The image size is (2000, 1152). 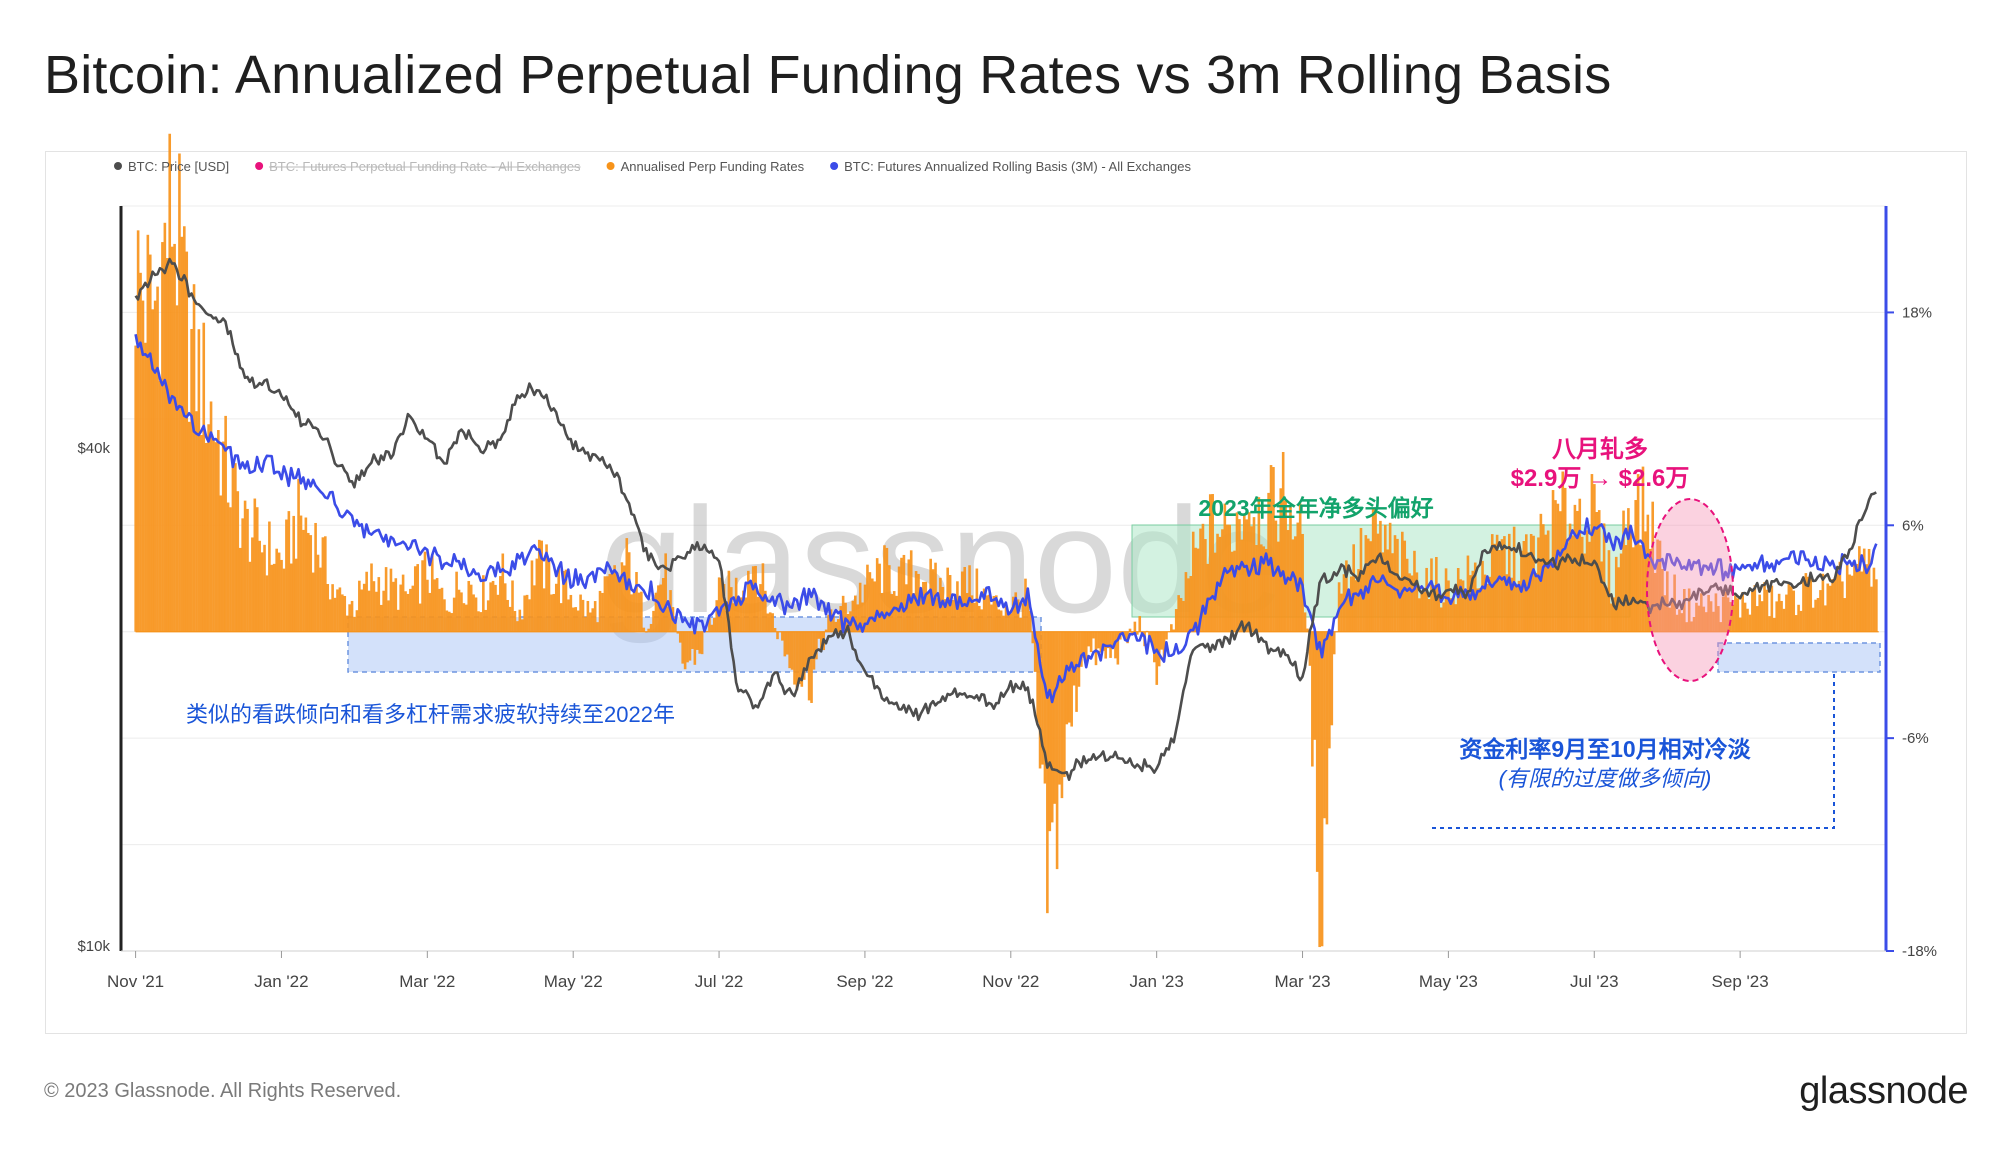 What do you see at coordinates (1600, 478) in the screenshot?
I see `annotation-pink-sub: $2.9万 → $2.6万` at bounding box center [1600, 478].